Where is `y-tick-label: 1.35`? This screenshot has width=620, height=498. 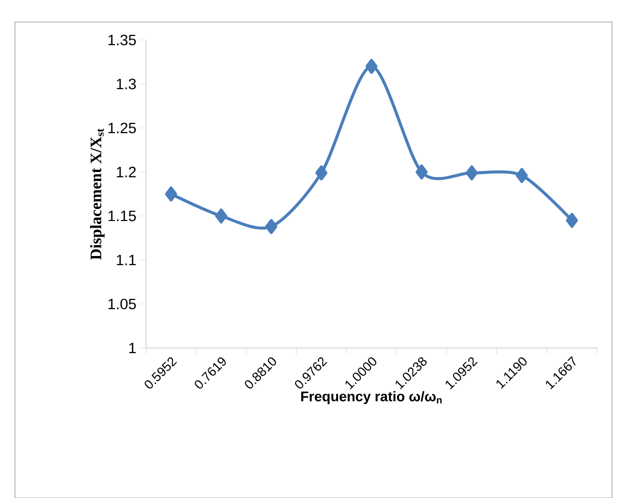
y-tick-label: 1.35 is located at coordinates (122, 40).